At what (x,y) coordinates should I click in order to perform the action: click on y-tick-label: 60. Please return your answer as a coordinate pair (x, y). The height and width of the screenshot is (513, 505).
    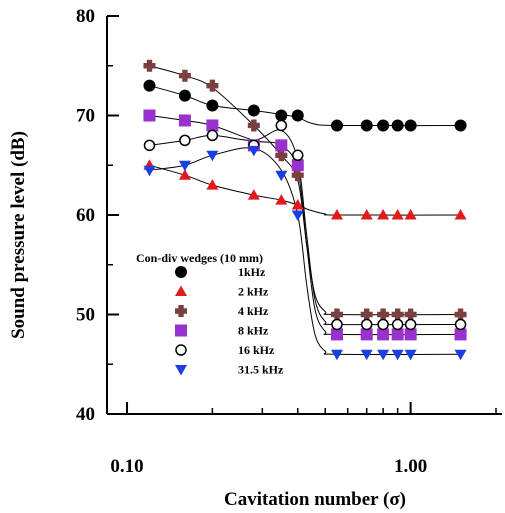
    Looking at the image, I should click on (85, 215).